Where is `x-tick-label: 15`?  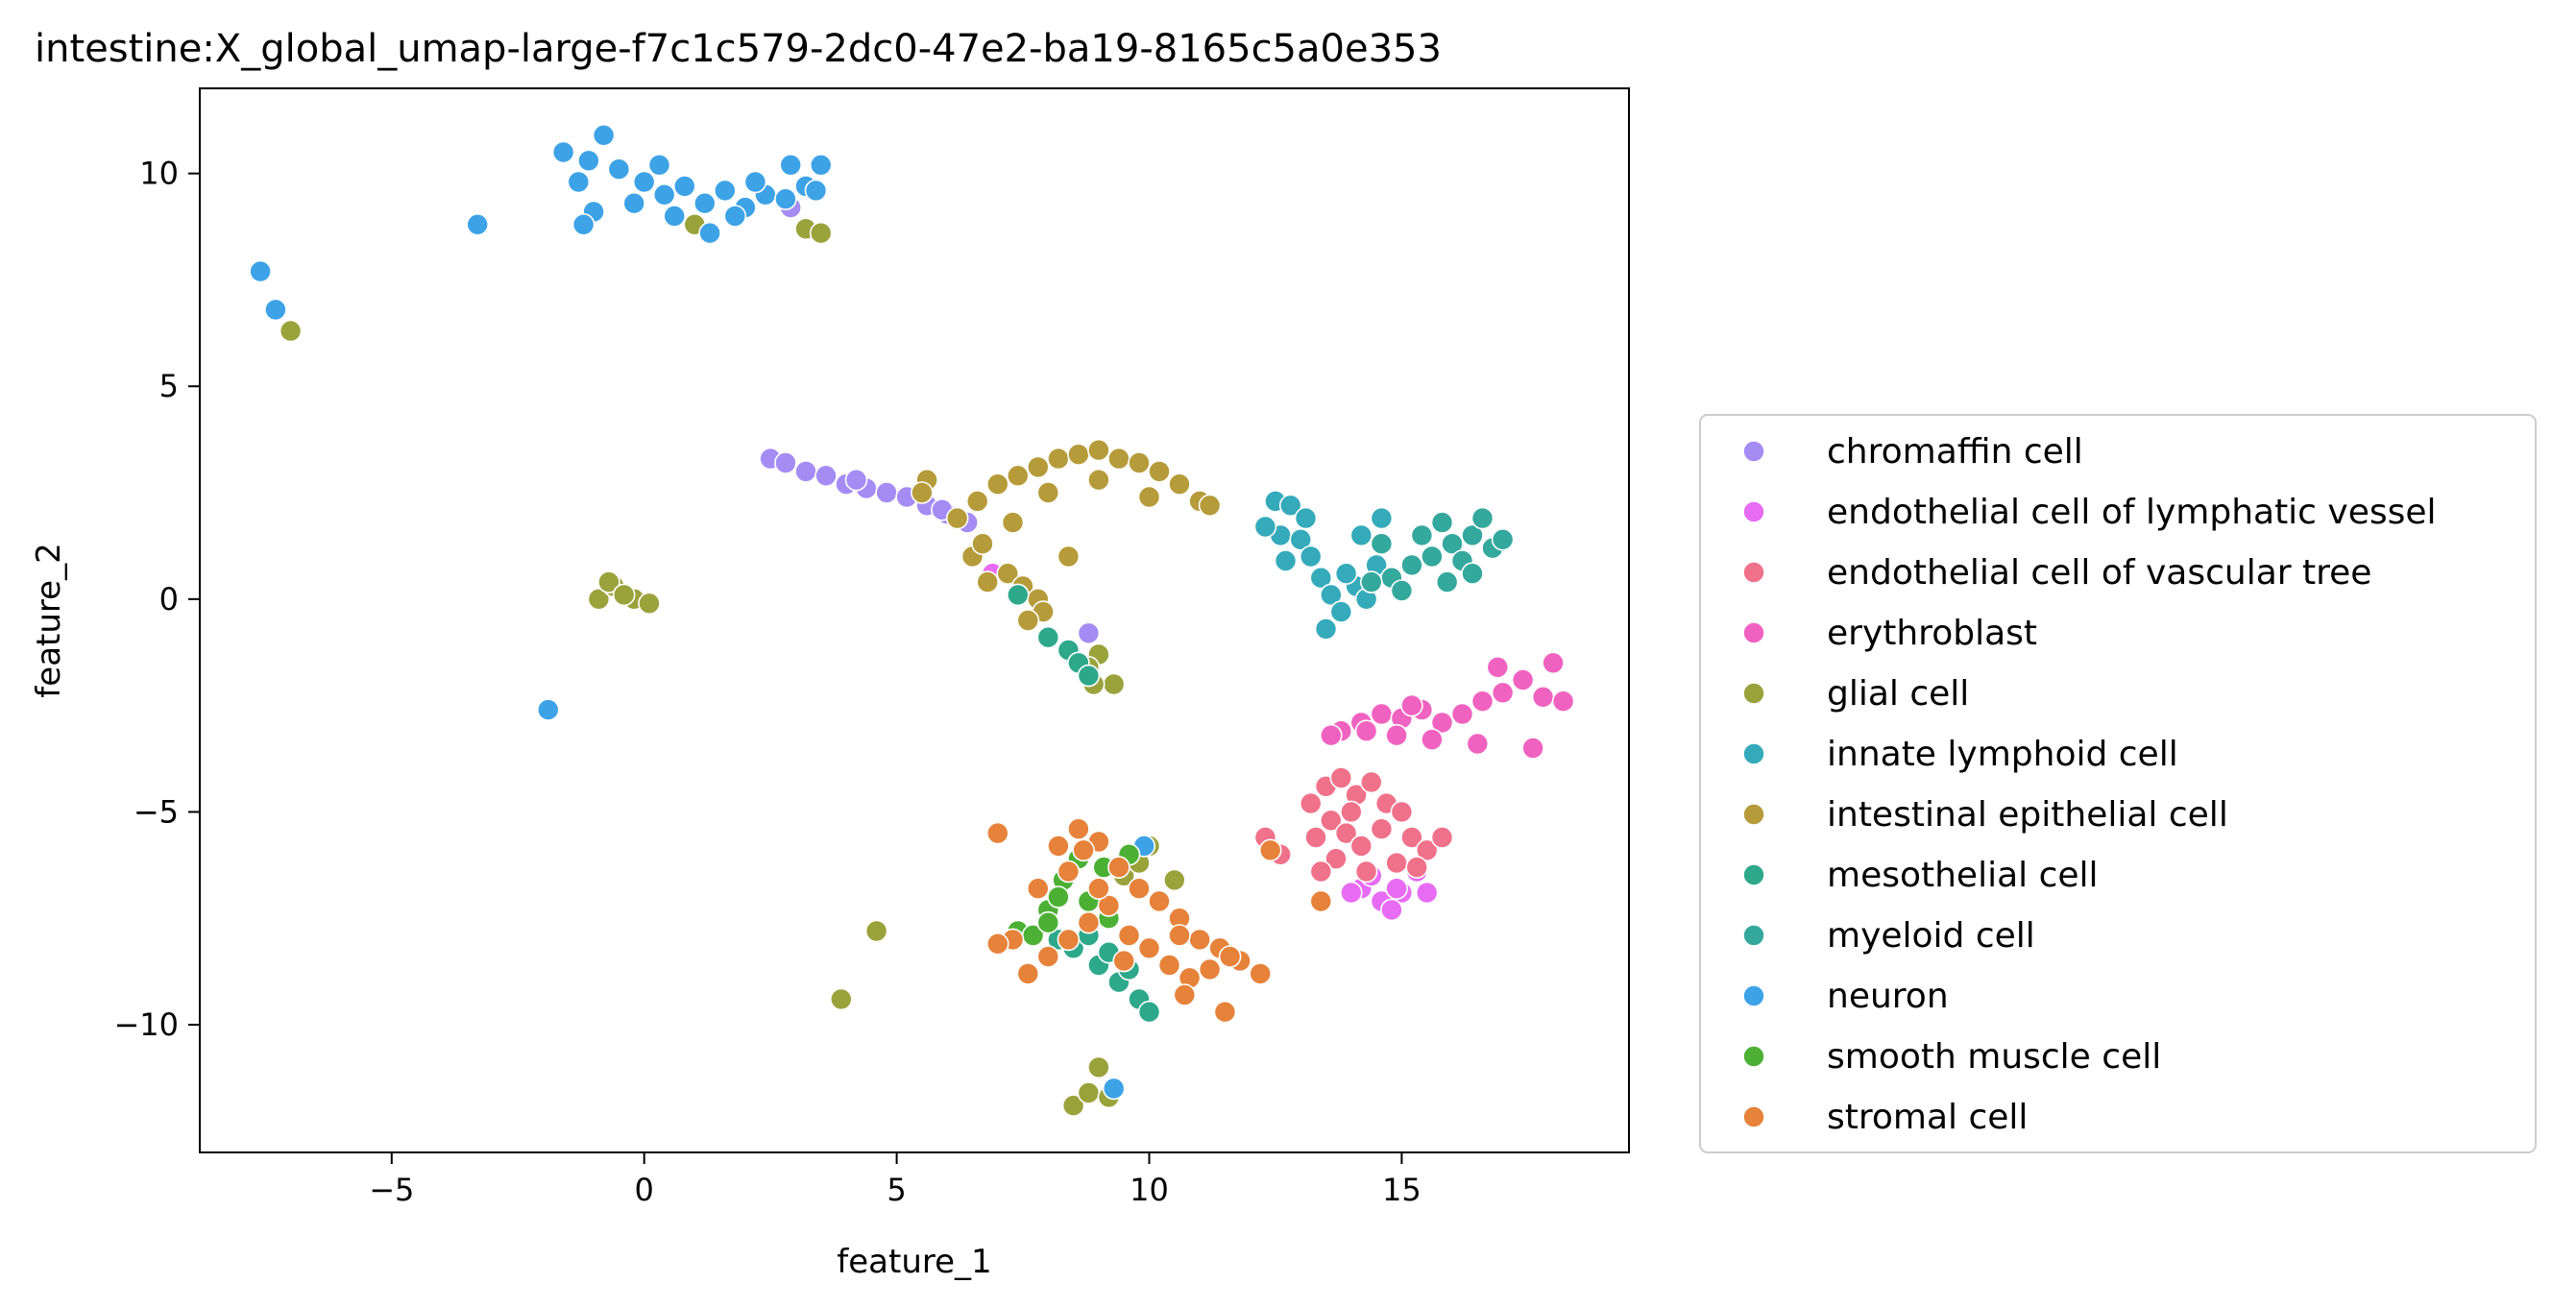
x-tick-label: 15 is located at coordinates (1402, 1190).